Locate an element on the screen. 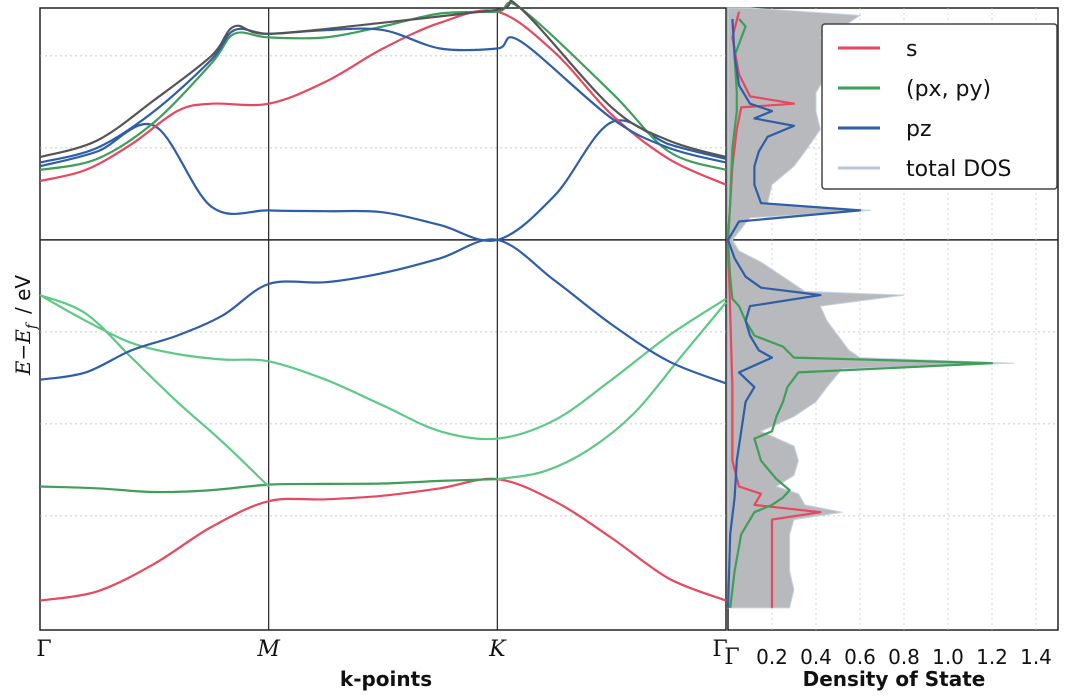 The width and height of the screenshot is (1070, 697). band-x-axis-label: k-points is located at coordinates (386, 679).